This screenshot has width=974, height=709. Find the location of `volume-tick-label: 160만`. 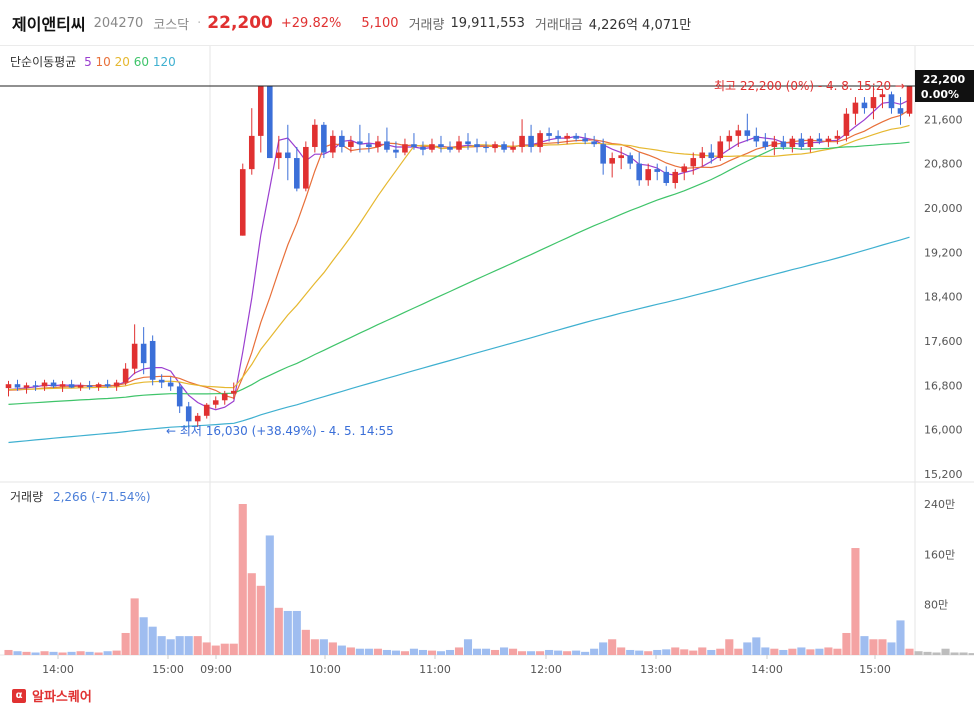

volume-tick-label: 160만 is located at coordinates (939, 554).